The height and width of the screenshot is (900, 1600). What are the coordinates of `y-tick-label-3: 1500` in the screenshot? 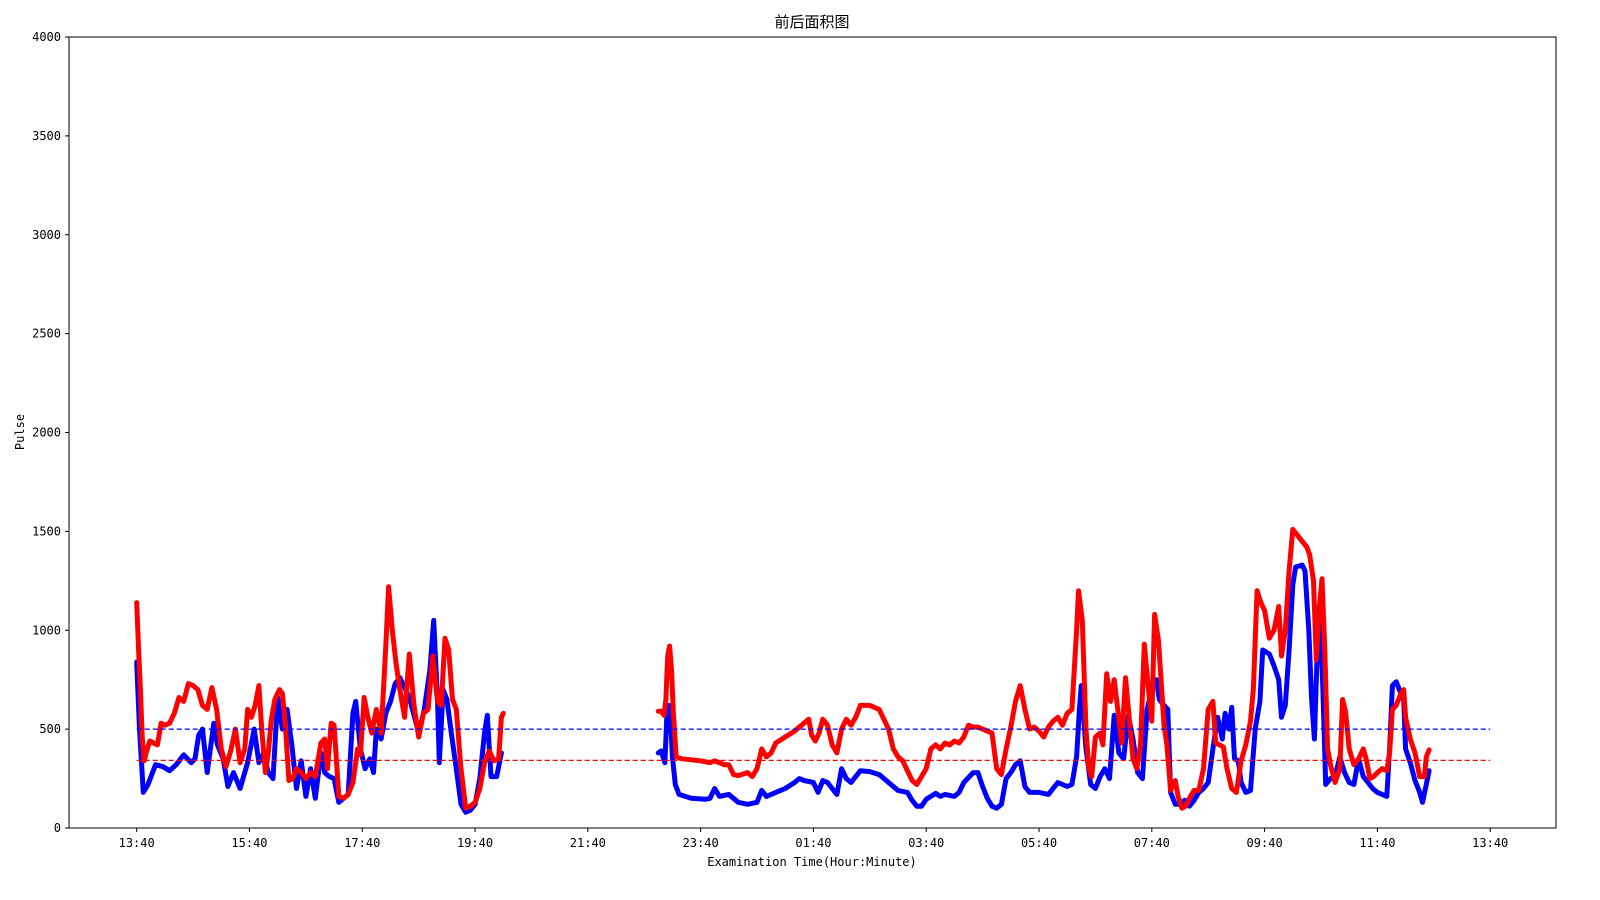 It's located at (46, 531).